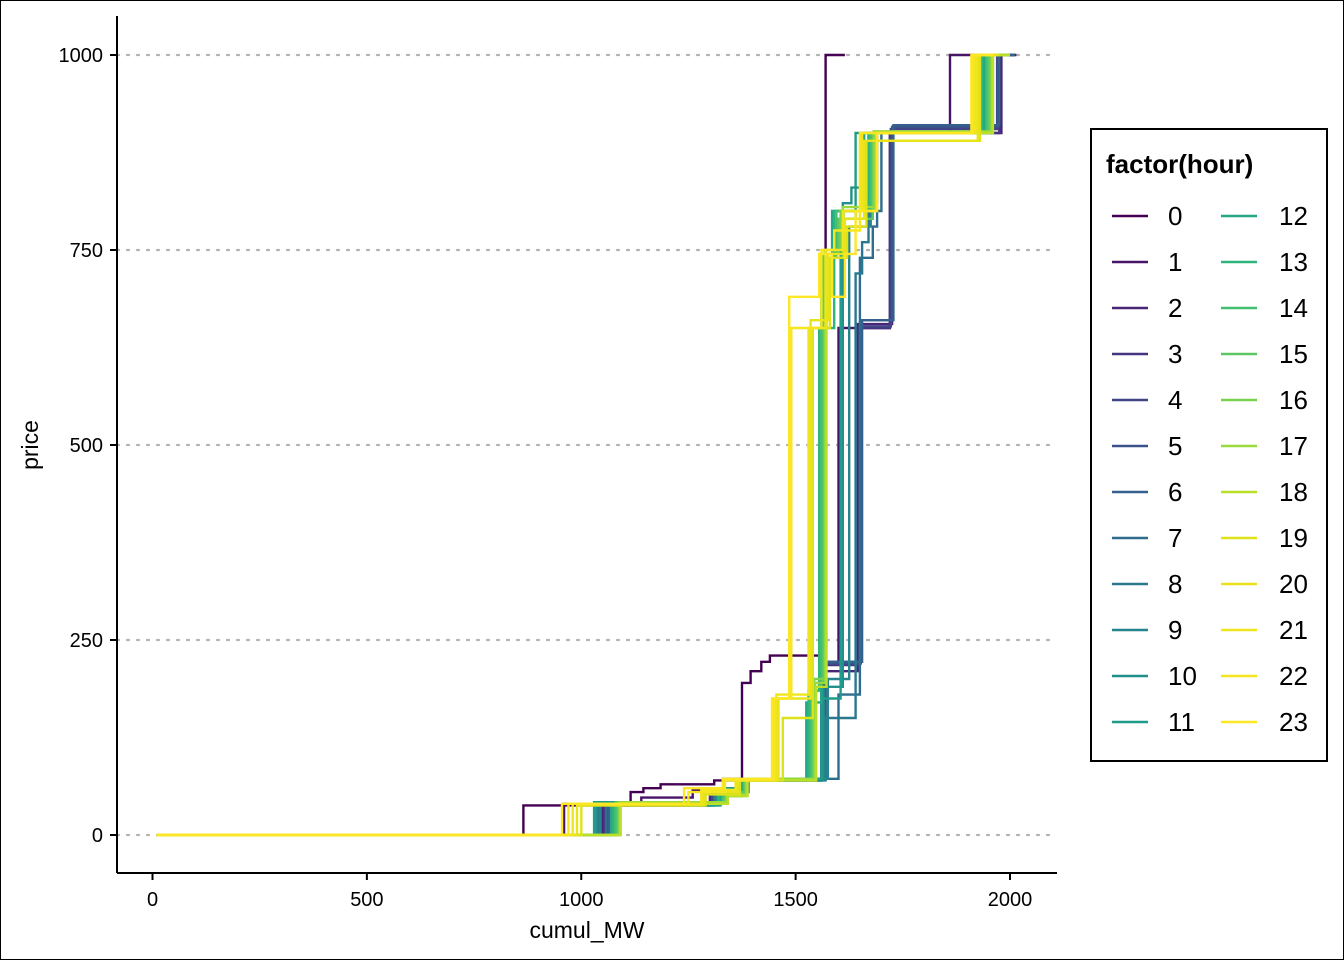 This screenshot has width=1344, height=960. Describe the element at coordinates (1147, 354) in the screenshot. I see `legend-item-3: 3` at that location.